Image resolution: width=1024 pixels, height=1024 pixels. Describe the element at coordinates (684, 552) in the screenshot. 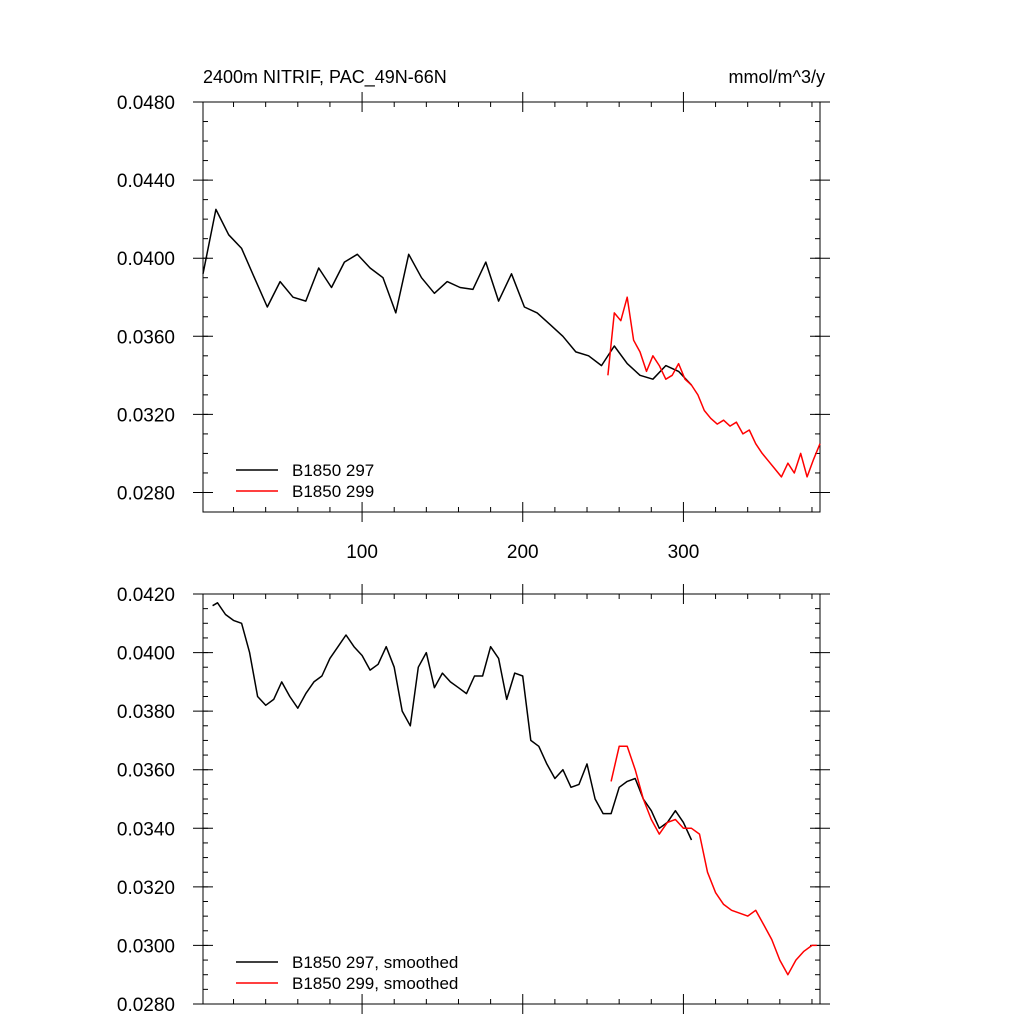

I see `x-tick-label: 300` at that location.